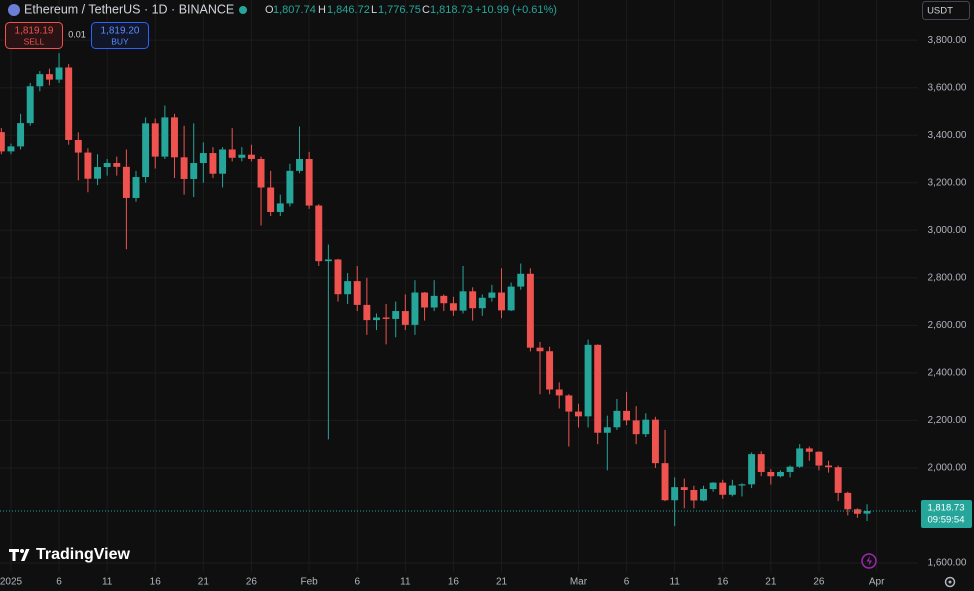  I want to click on currency: USDT, so click(940, 11).